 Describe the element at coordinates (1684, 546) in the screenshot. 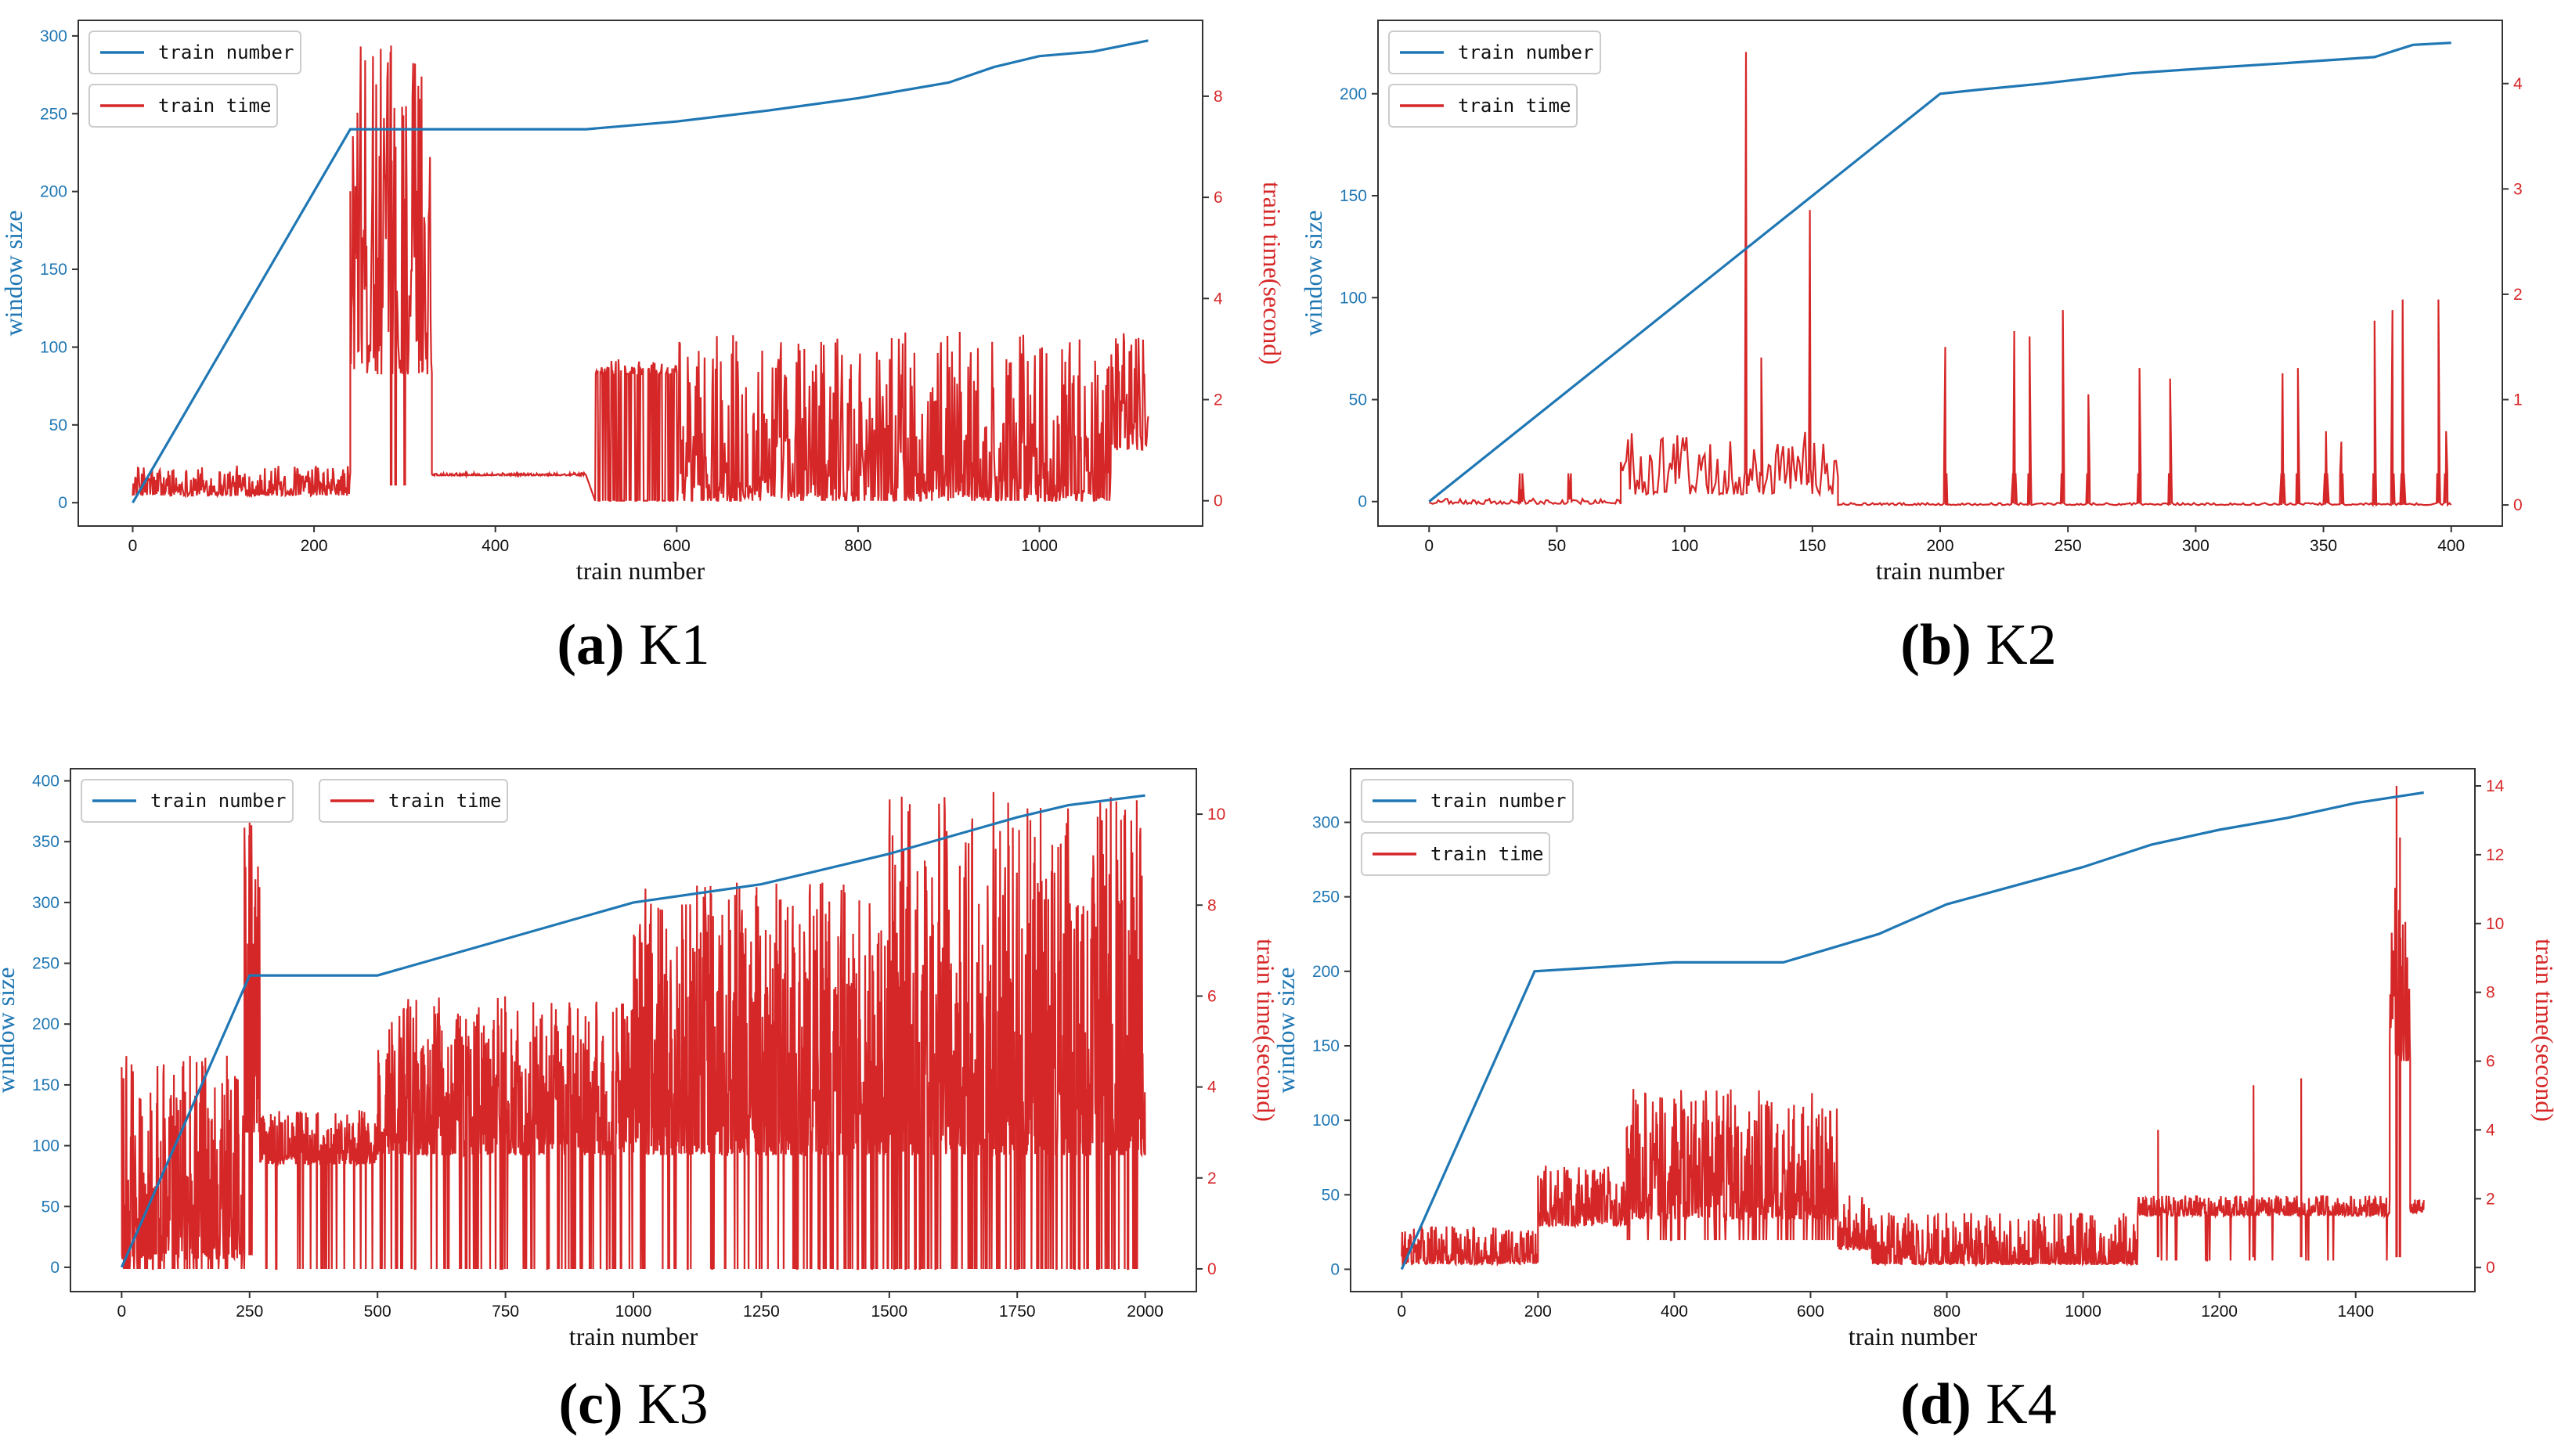

I see `x-tick-label: 100` at that location.